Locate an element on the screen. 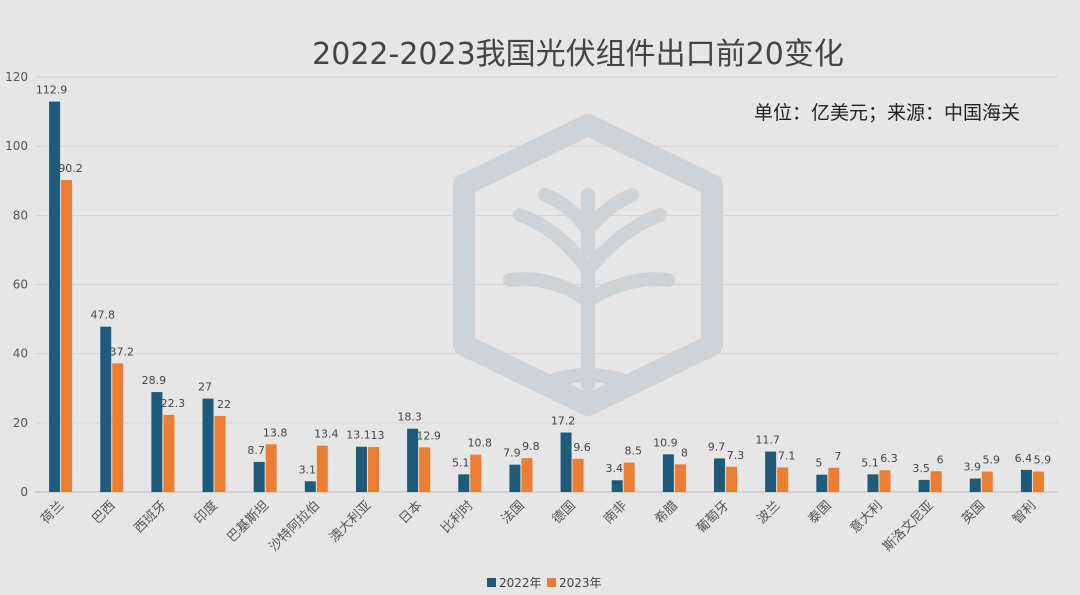  y-tick-label: 80 is located at coordinates (20, 215).